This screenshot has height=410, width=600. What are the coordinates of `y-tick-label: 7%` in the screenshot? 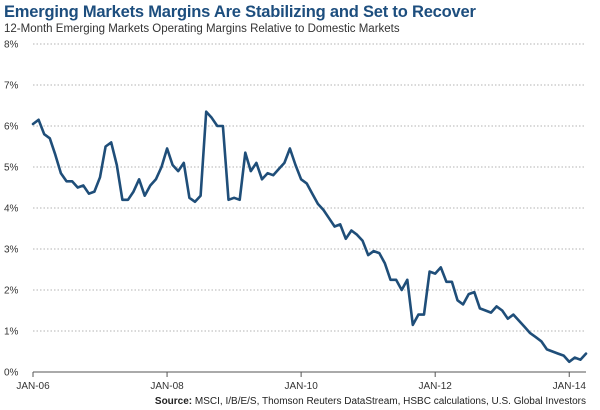 It's located at (11, 86).